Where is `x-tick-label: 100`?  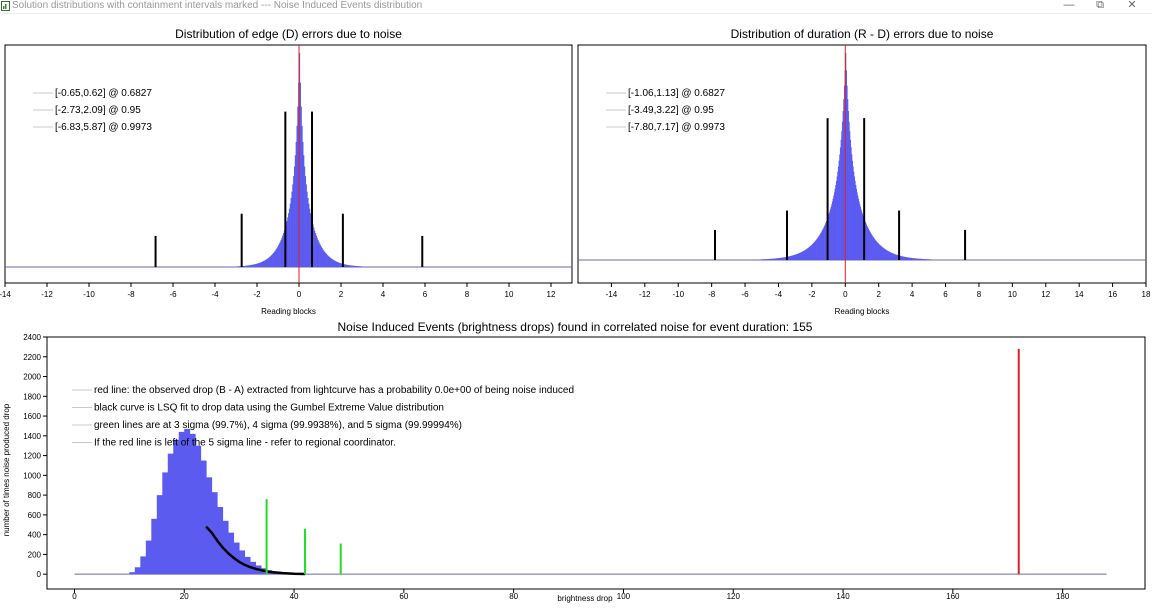 x-tick-label: 100 is located at coordinates (624, 596).